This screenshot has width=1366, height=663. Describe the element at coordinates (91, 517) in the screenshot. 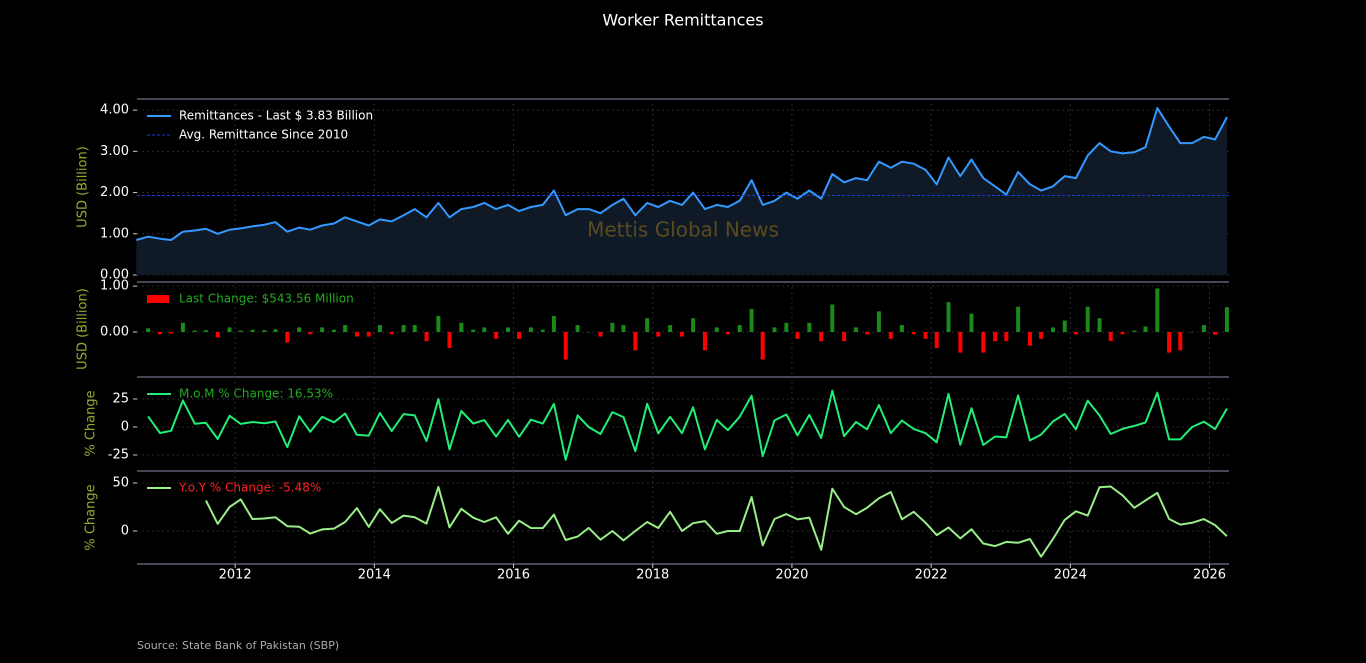

I see `y-axis-label: % Change` at that location.